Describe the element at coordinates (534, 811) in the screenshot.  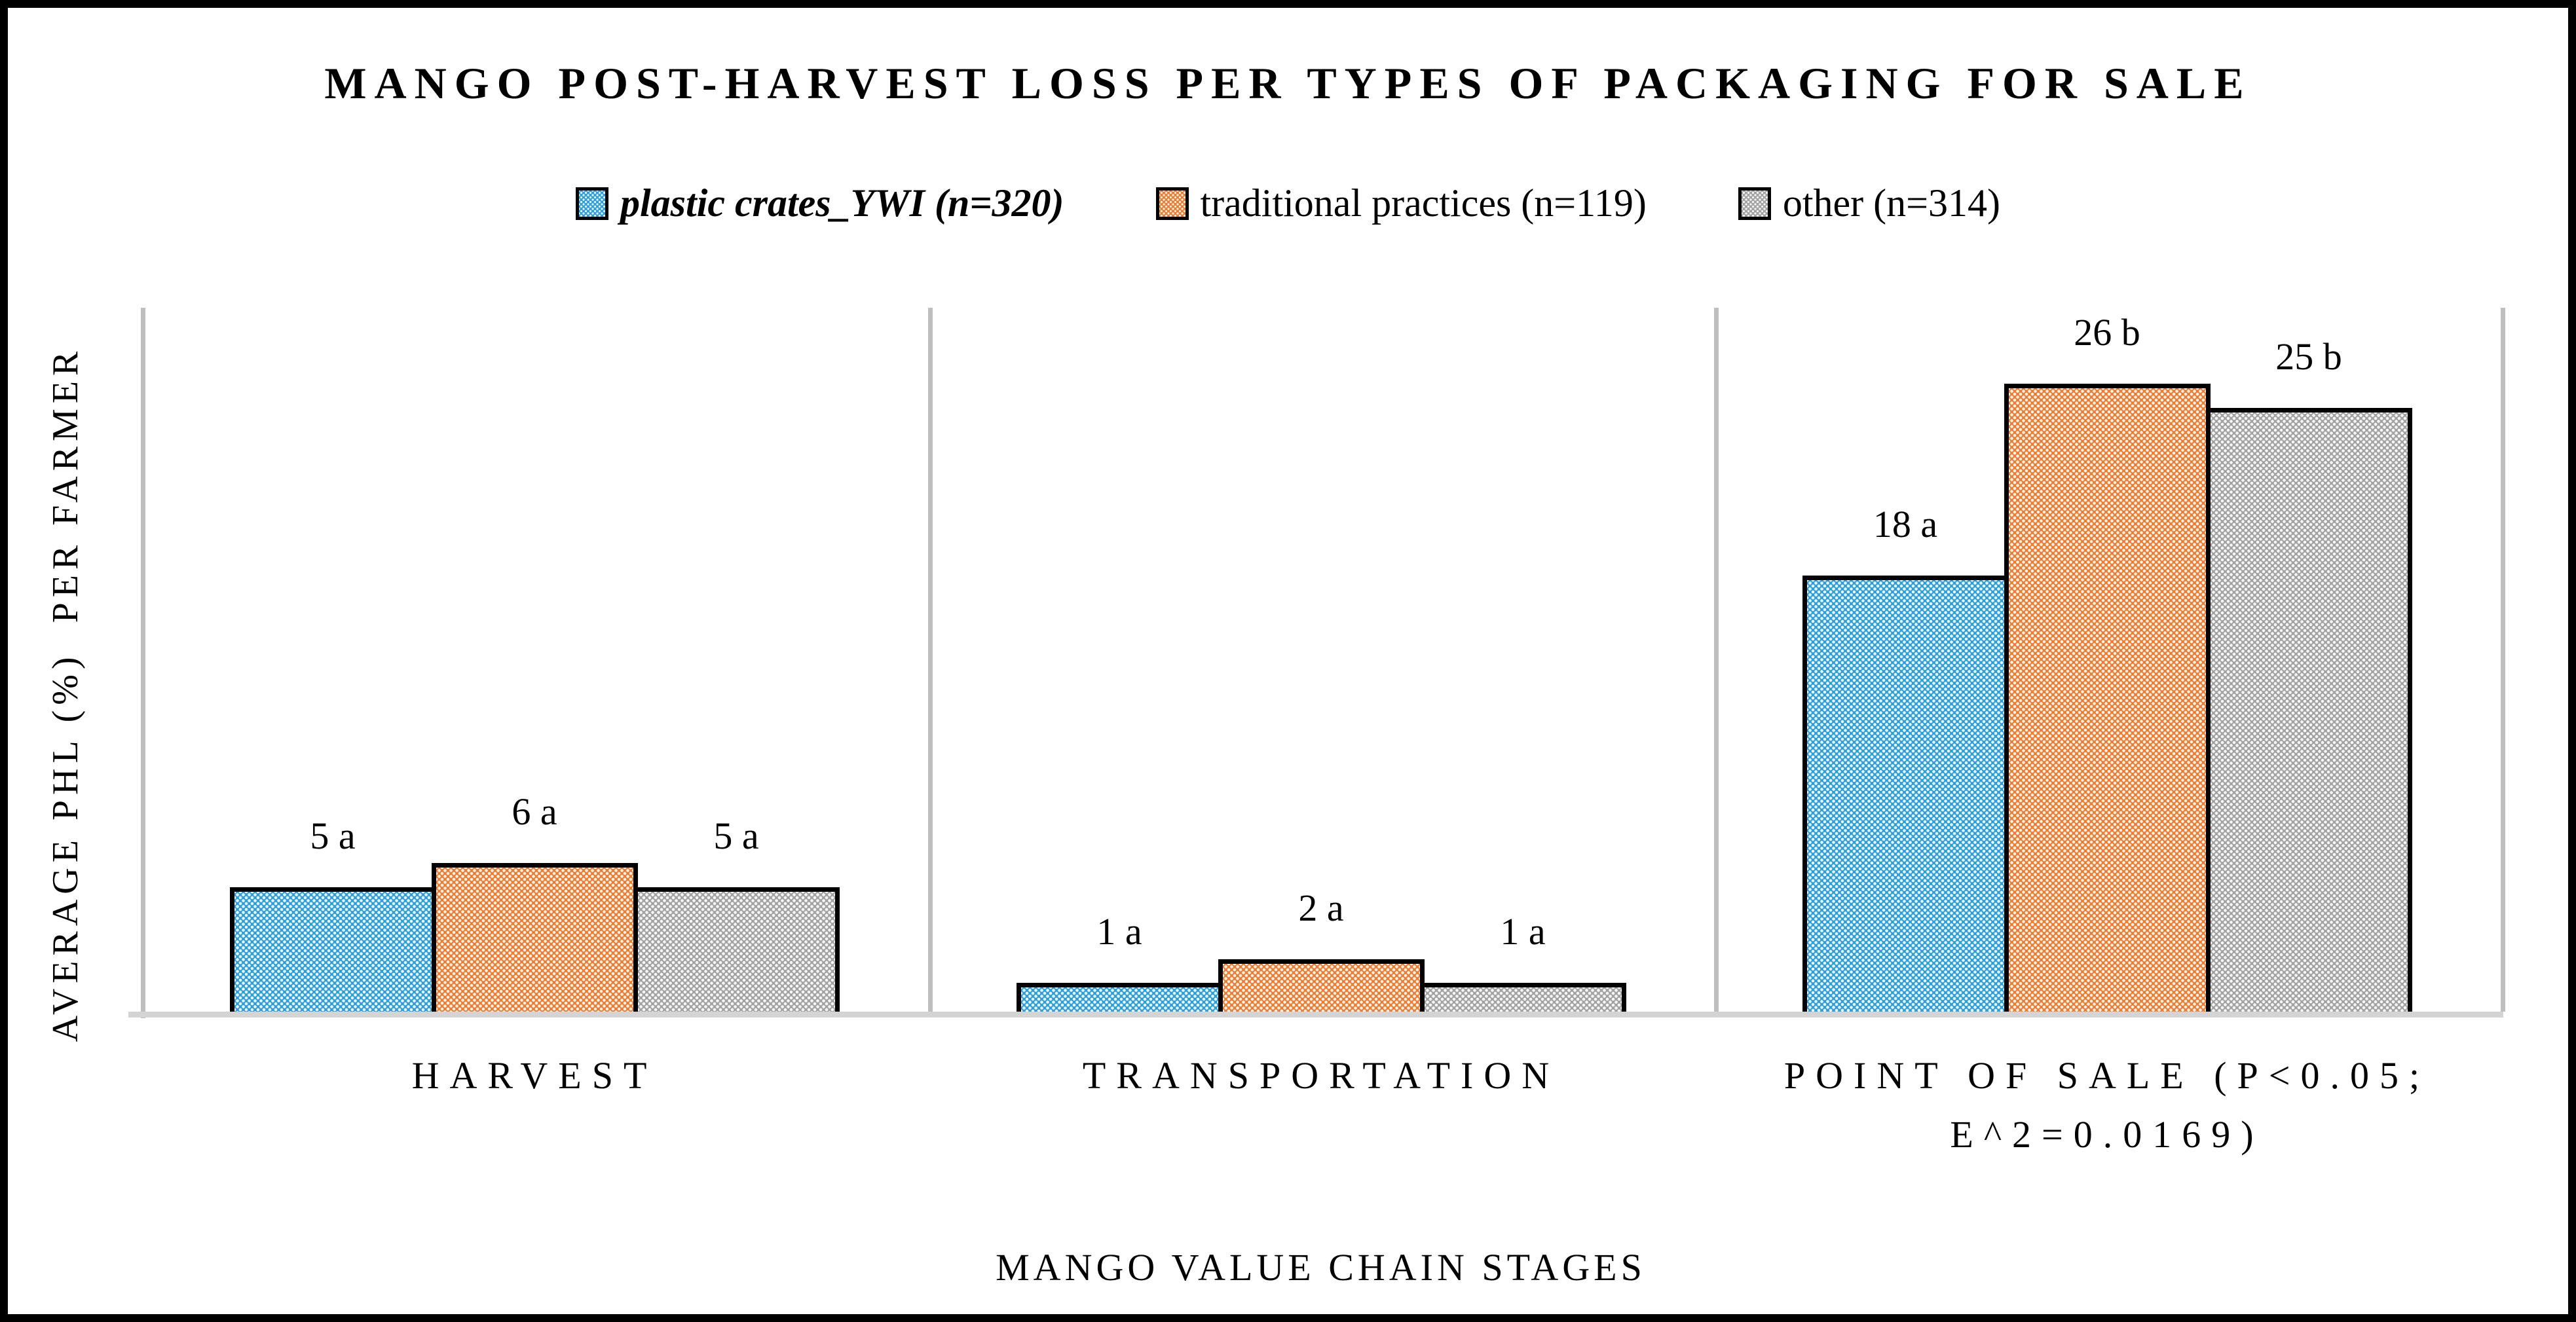
I see `data-label-traditional-practices-harvest: 6 a` at that location.